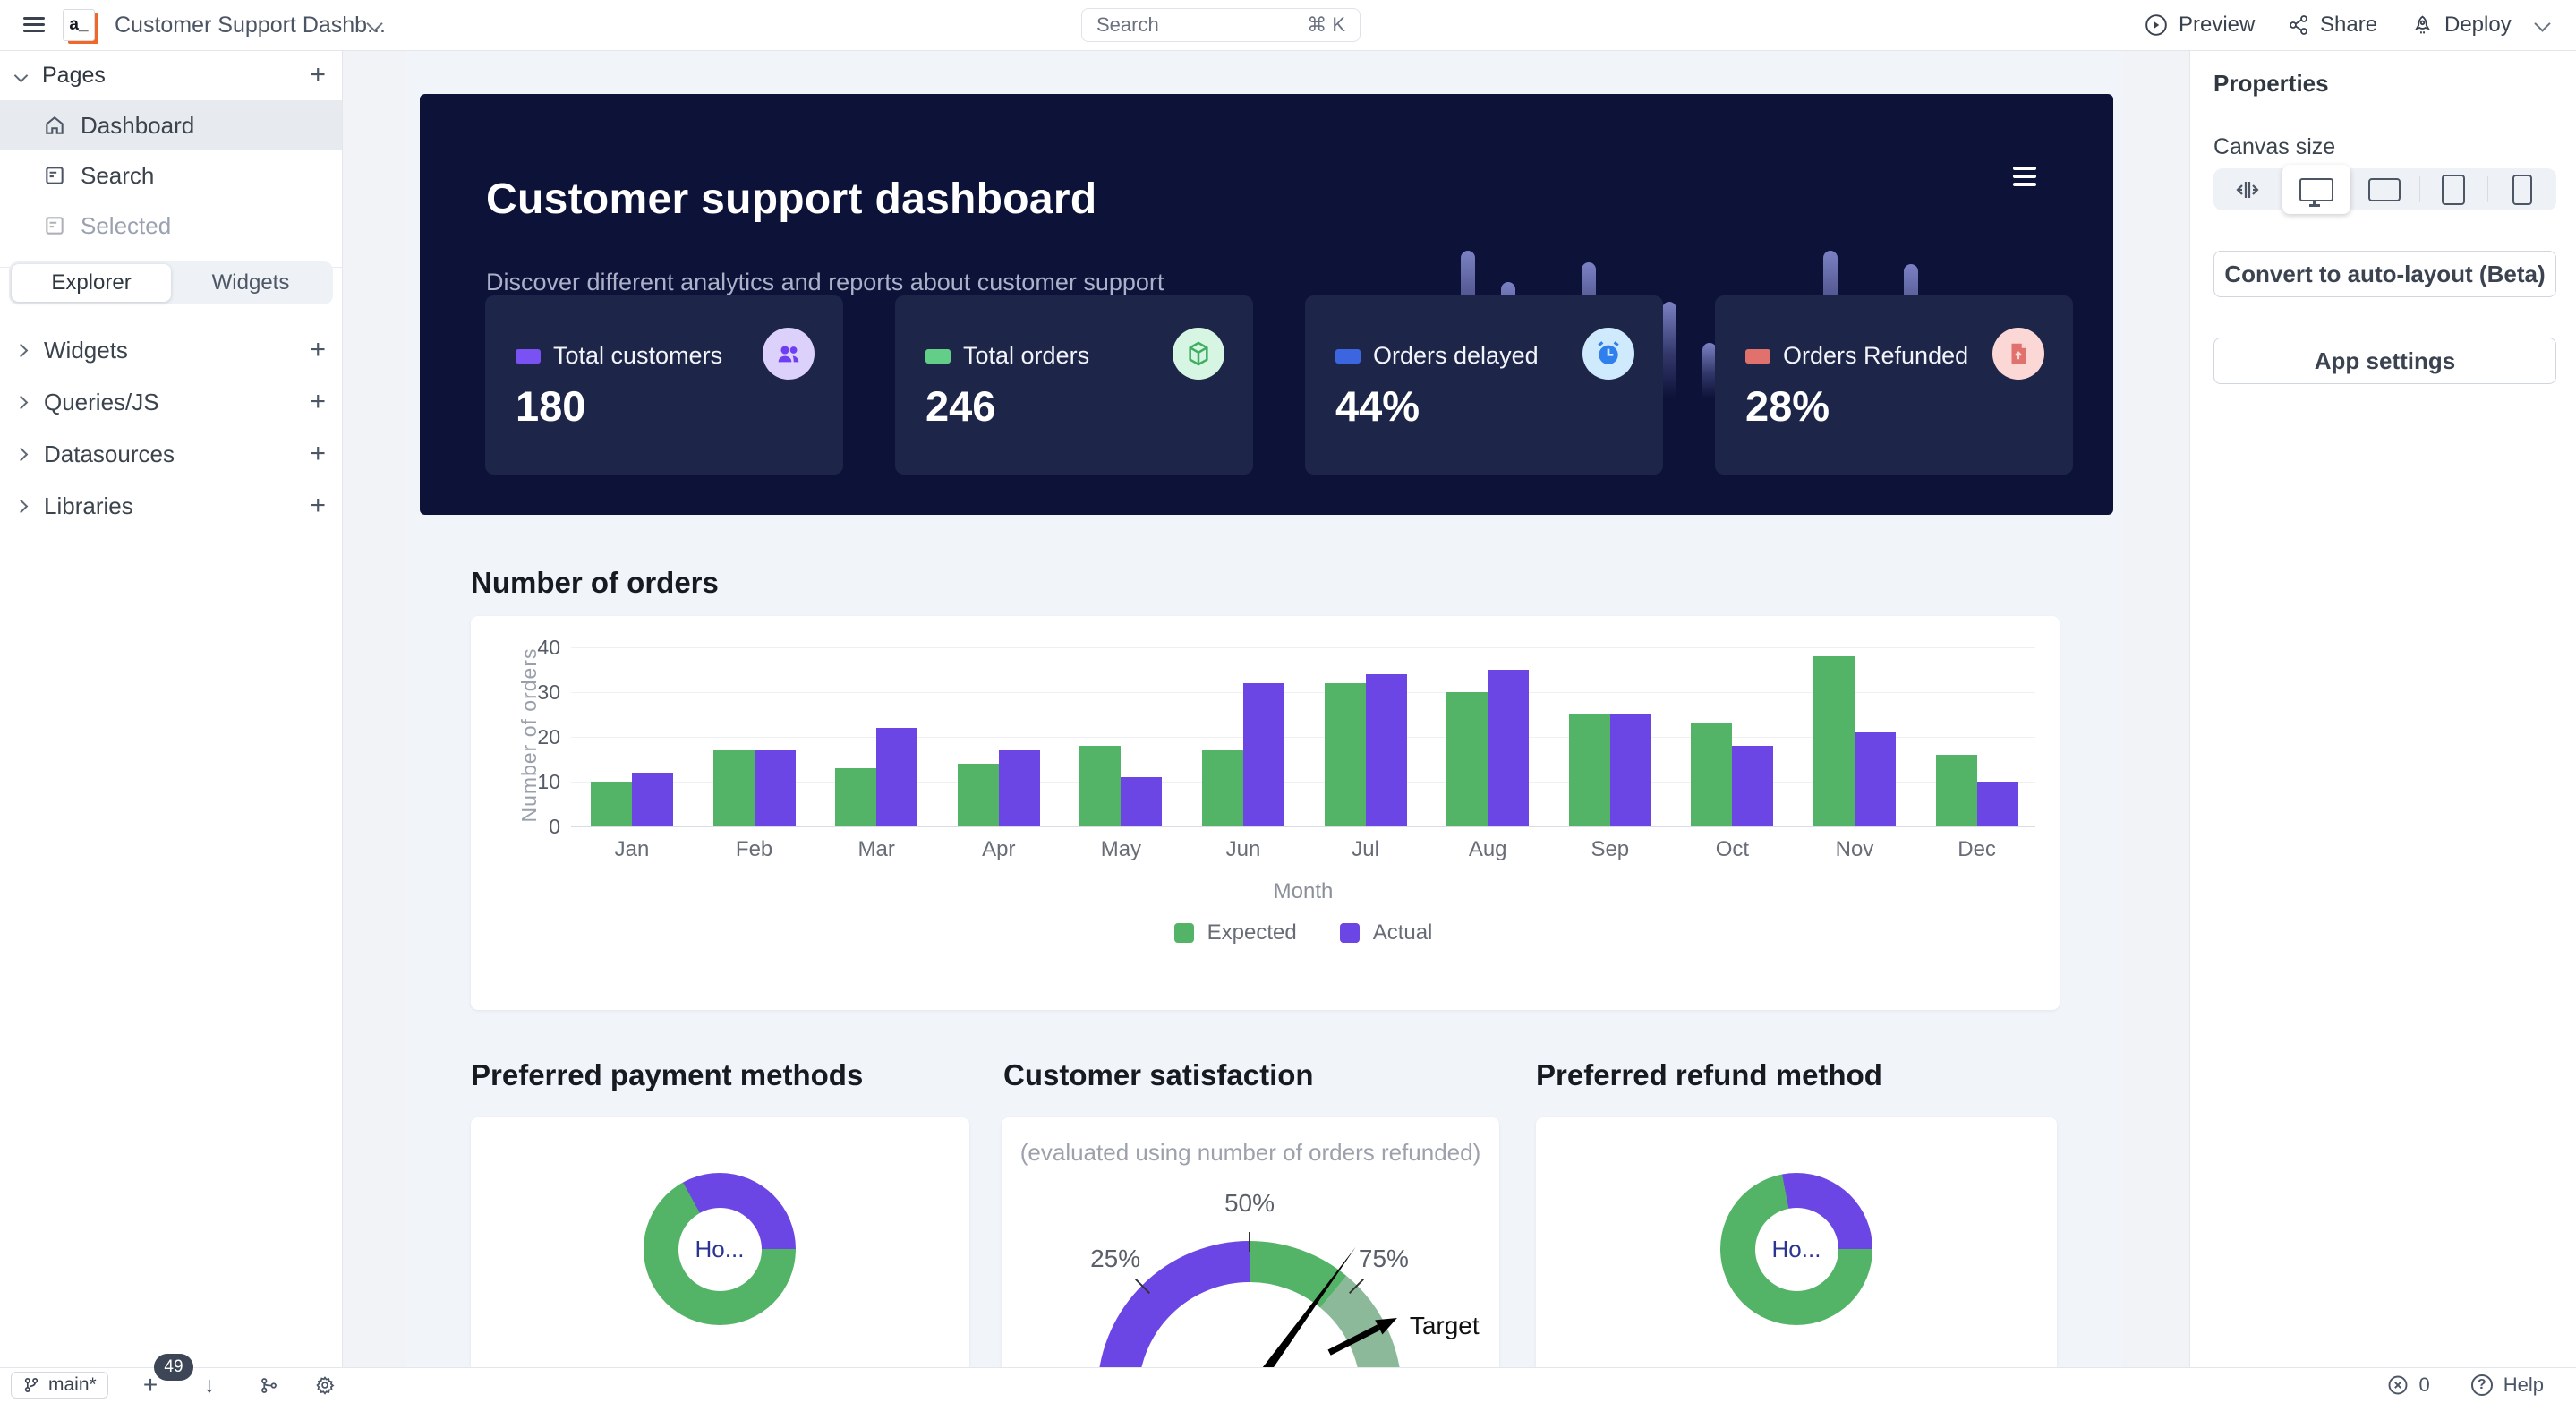 The height and width of the screenshot is (1403, 2576). What do you see at coordinates (1709, 1074) in the screenshot?
I see `refund-chart-title: Preferred refund method` at bounding box center [1709, 1074].